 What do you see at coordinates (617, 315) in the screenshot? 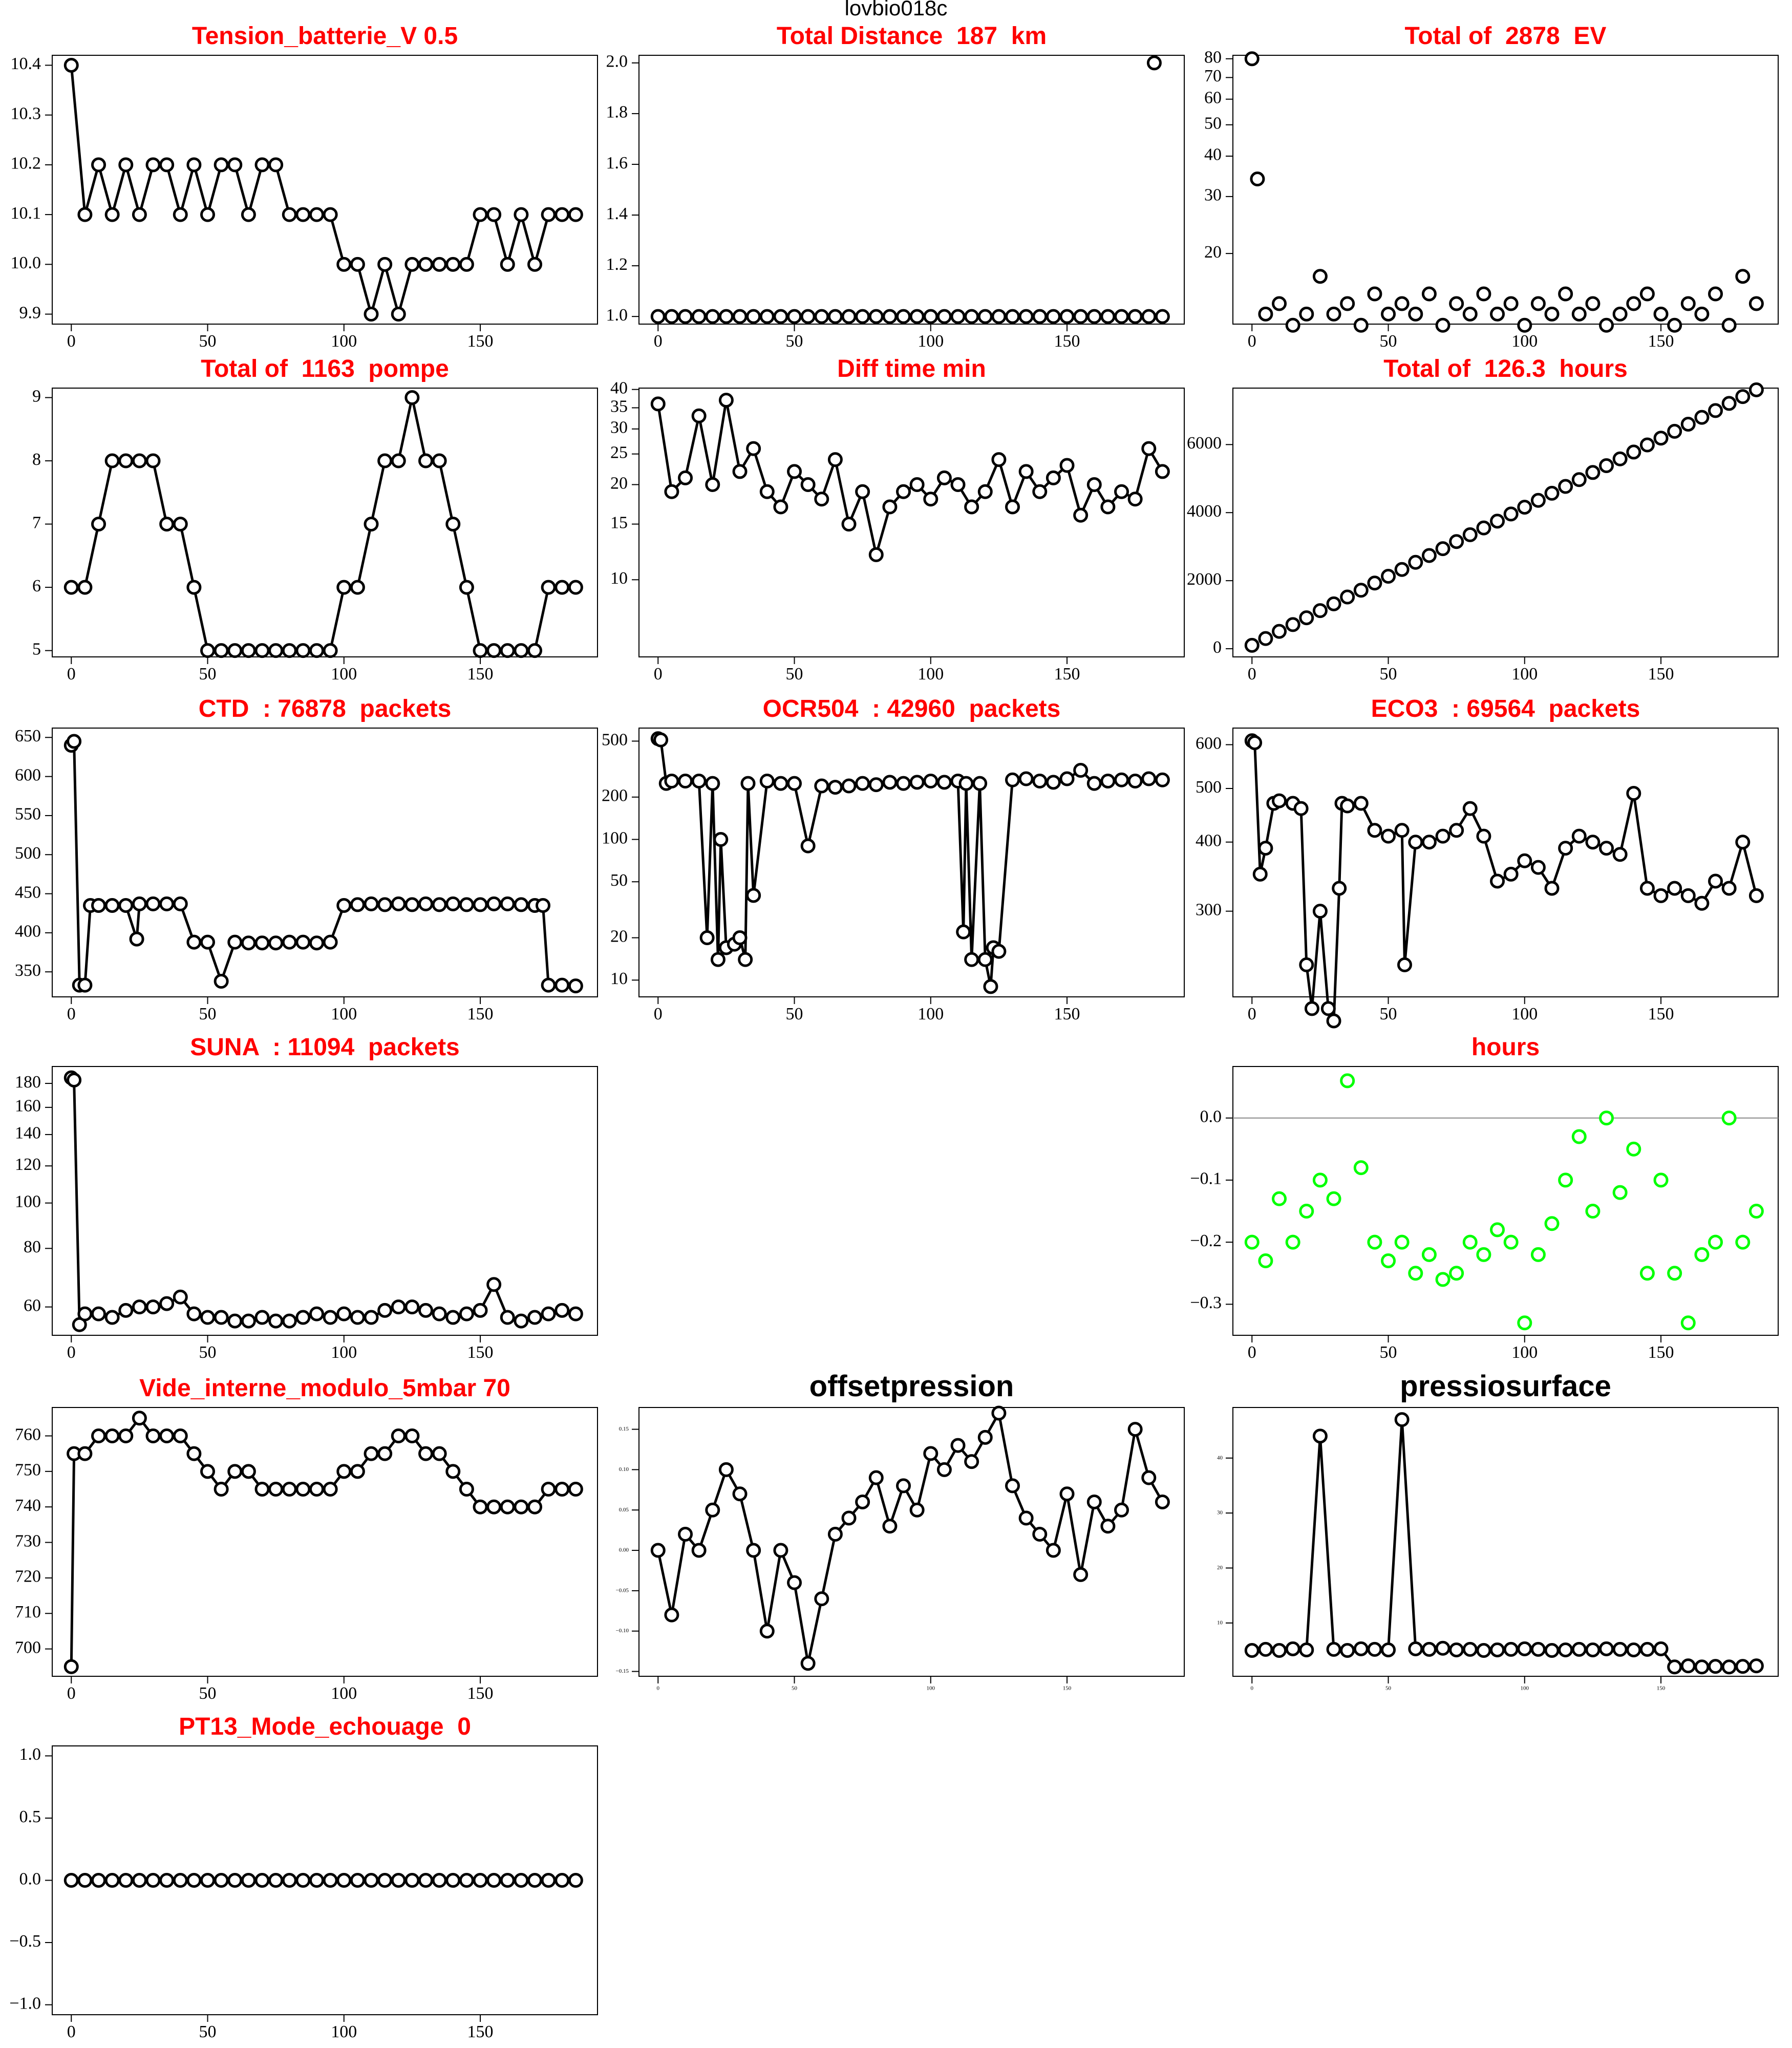
I see `y-tick-label: 1.0` at bounding box center [617, 315].